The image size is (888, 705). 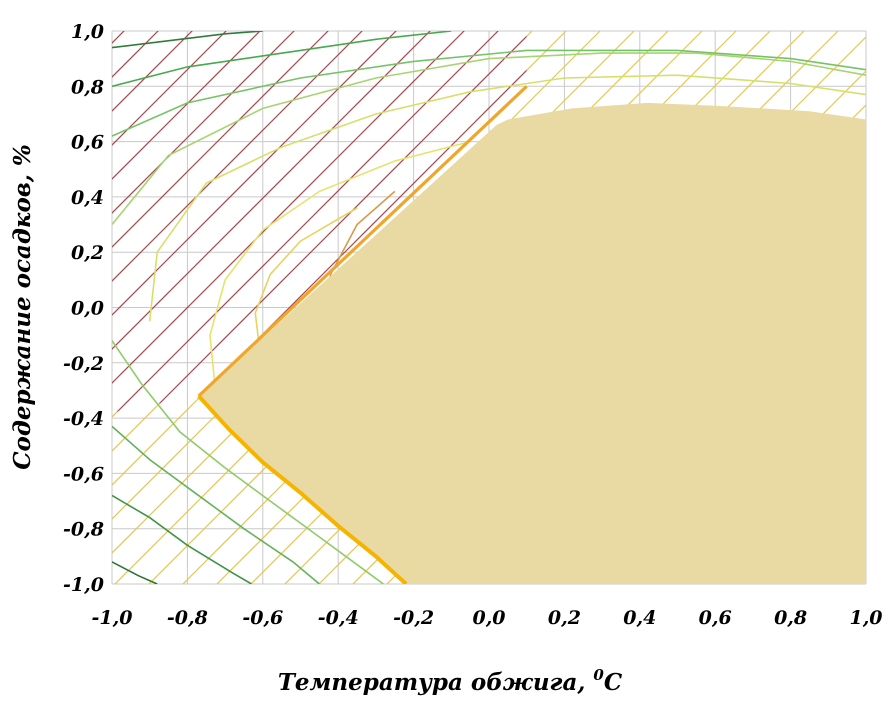 I want to click on y-tick-label: -0,4, so click(x=83, y=419).